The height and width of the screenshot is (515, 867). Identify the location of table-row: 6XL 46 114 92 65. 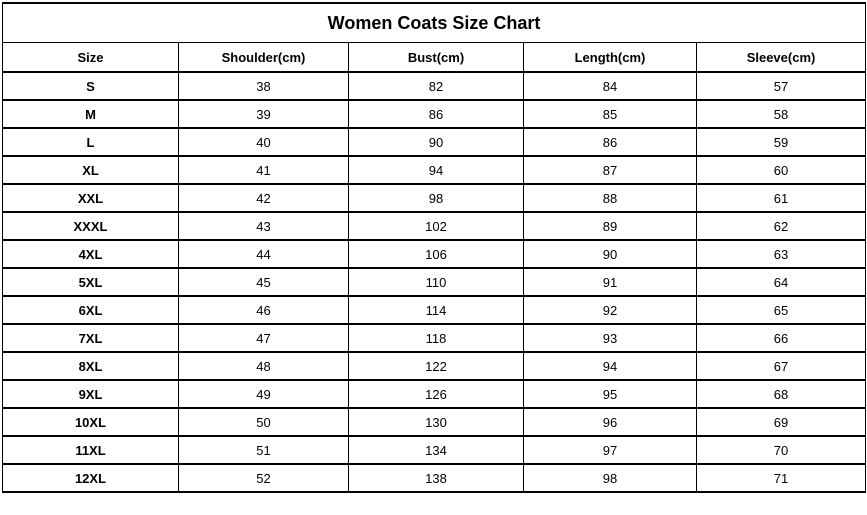
(434, 310).